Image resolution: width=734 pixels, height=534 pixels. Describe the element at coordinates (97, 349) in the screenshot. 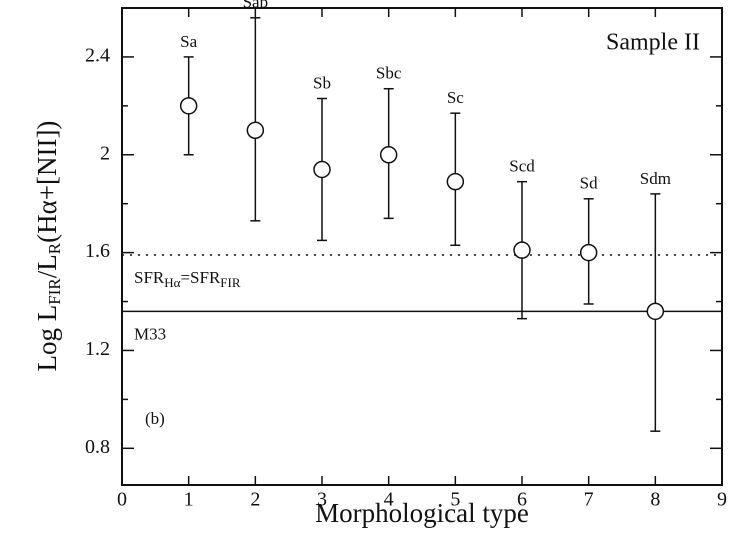

I see `y-tick-label: 1.2` at that location.